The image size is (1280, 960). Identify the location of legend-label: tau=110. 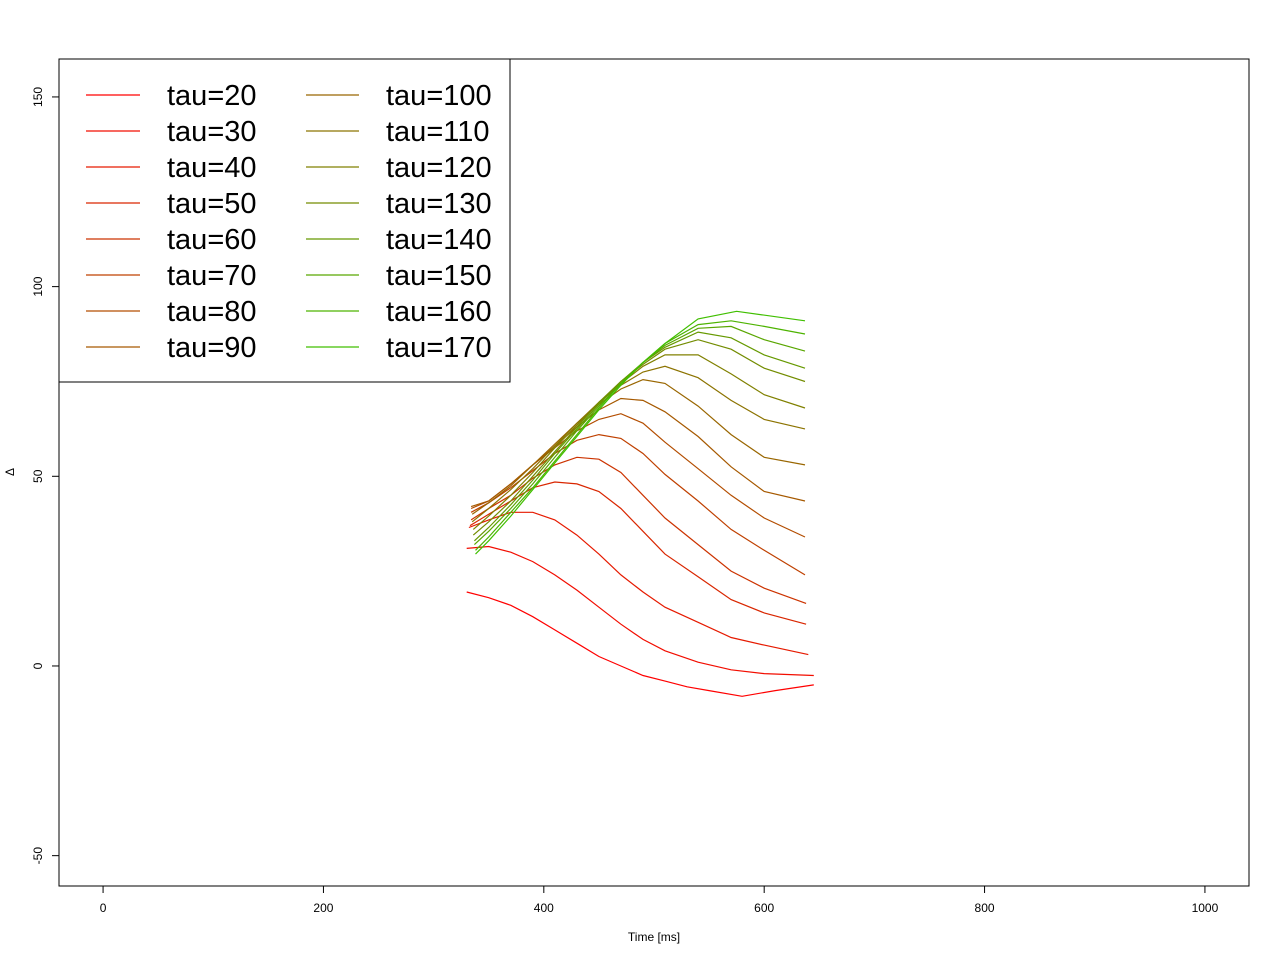
(437, 132).